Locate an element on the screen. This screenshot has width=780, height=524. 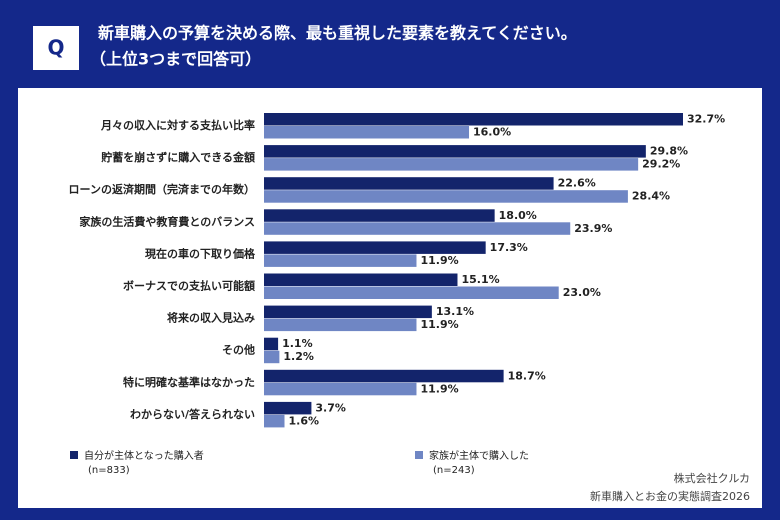
source: 新車購入とお金の実態調査2026 is located at coordinates (670, 496).